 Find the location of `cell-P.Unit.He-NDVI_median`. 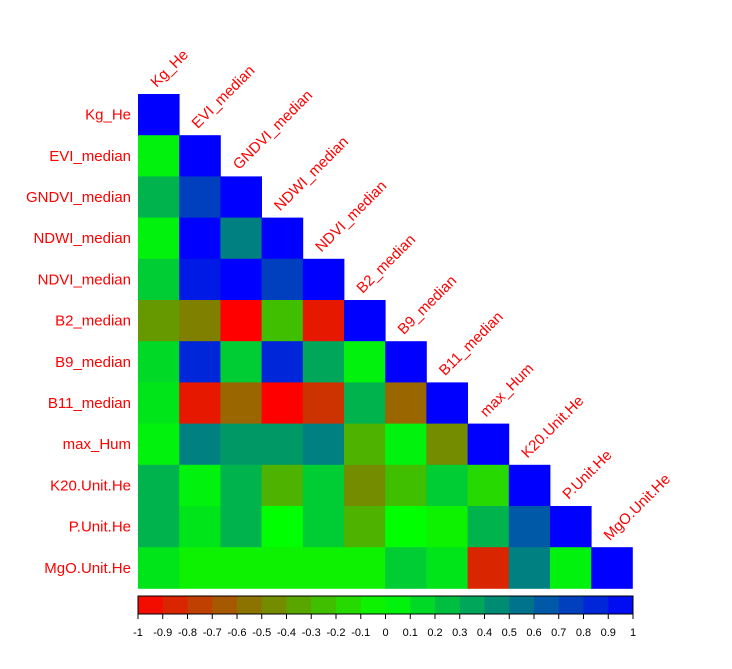

cell-P.Unit.He-NDVI_median is located at coordinates (323, 527).